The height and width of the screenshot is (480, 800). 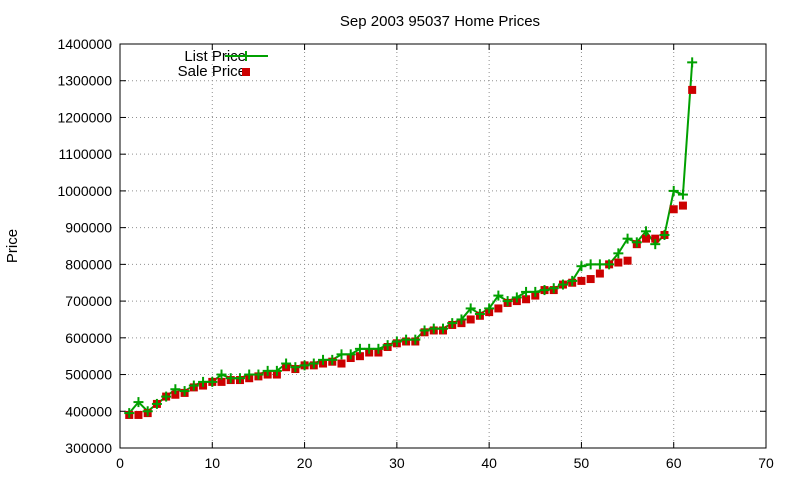 I want to click on y-tick-label: 600000, so click(x=88, y=338).